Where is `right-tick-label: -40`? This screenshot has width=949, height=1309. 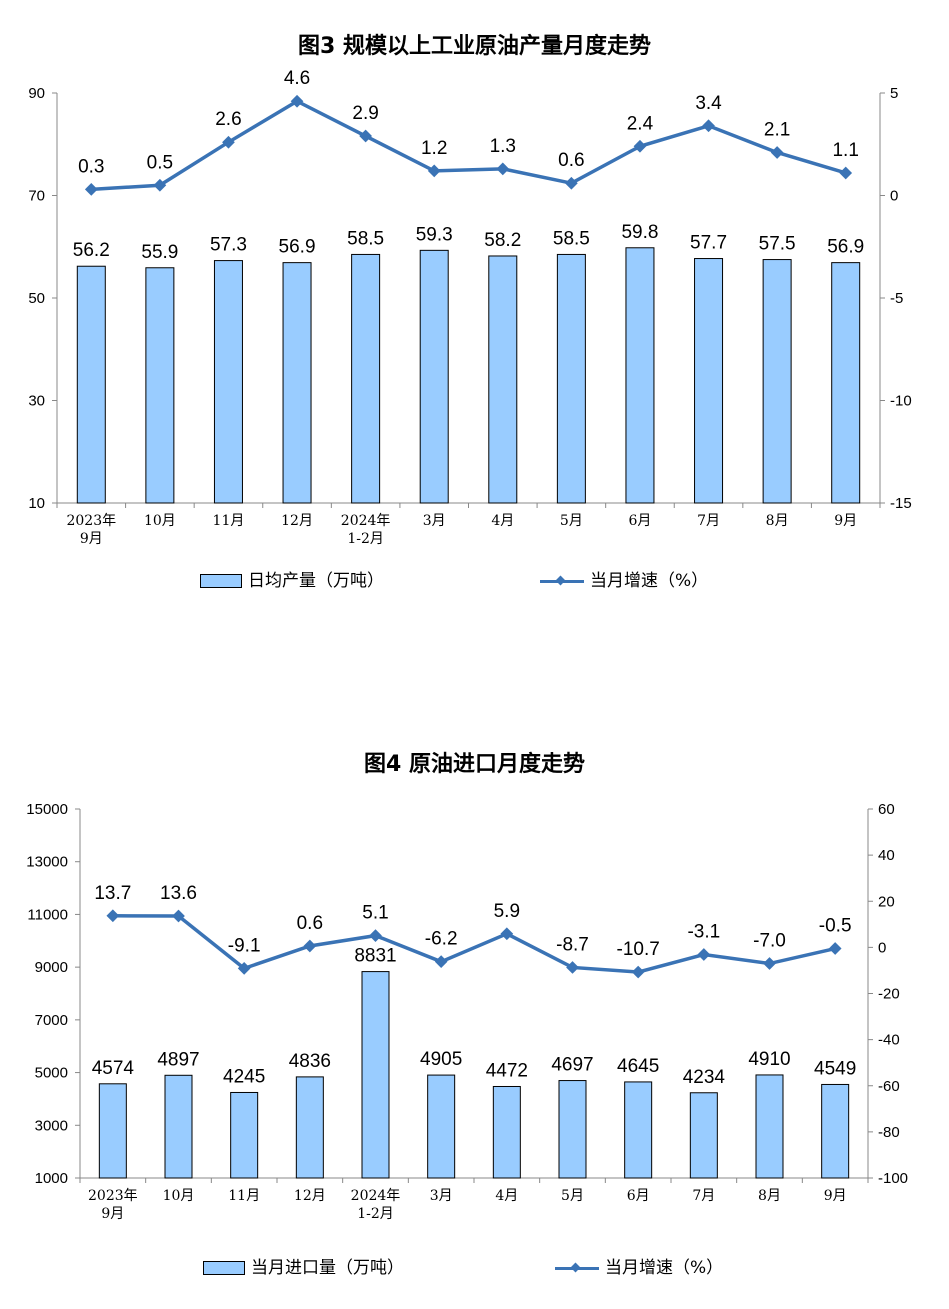
right-tick-label: -40 is located at coordinates (889, 1040).